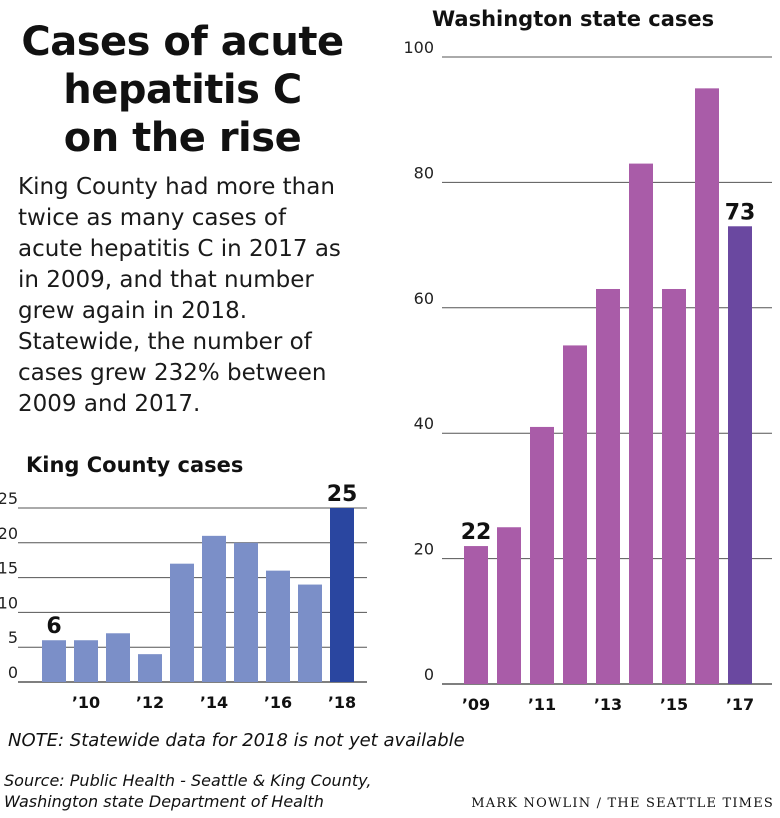  Describe the element at coordinates (182, 42) in the screenshot. I see `headline-line: Cases of acute` at that location.